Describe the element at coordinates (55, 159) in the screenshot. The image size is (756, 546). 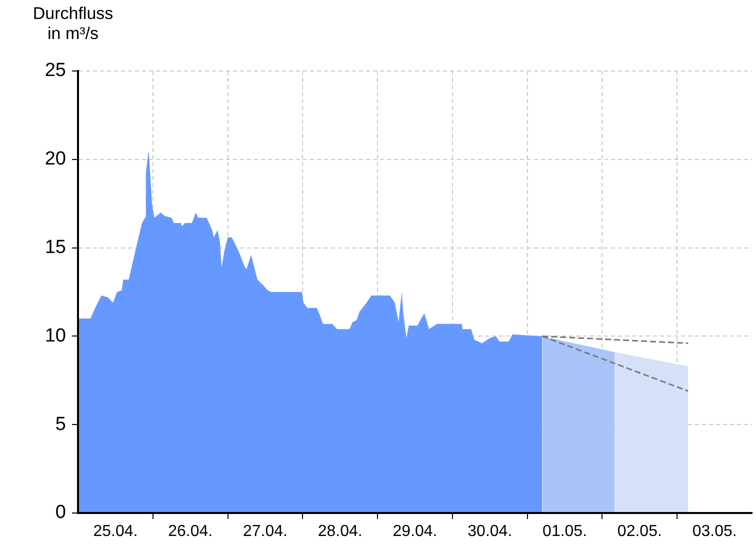
I see `y-tick-label: 20` at that location.